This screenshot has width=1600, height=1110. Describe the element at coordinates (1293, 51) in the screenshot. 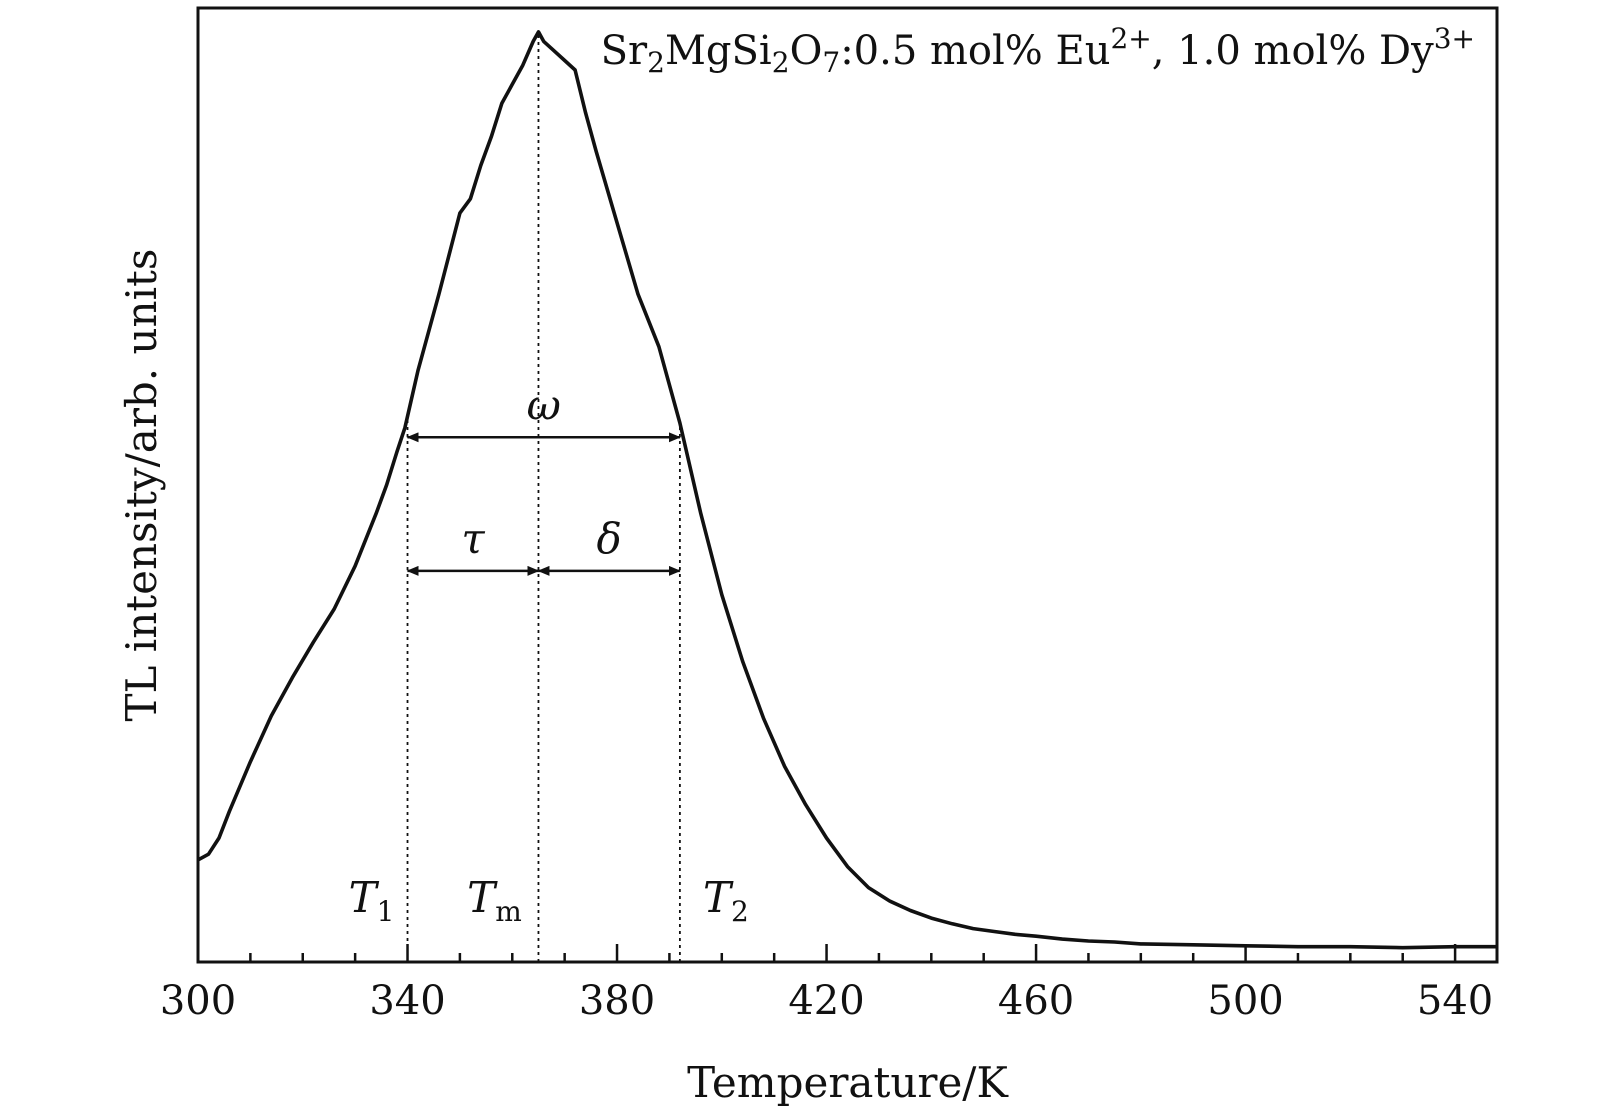

I see `chart-title-part: , 1.0 mol% Dy` at that location.